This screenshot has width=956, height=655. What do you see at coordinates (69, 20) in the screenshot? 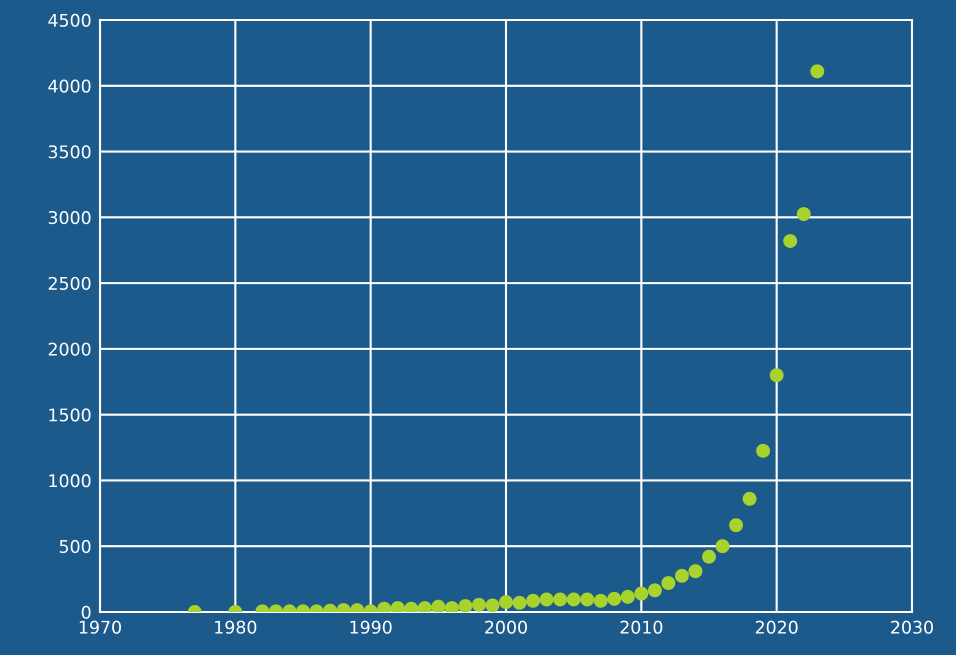
I see `y-tick-label: 4500` at bounding box center [69, 20].